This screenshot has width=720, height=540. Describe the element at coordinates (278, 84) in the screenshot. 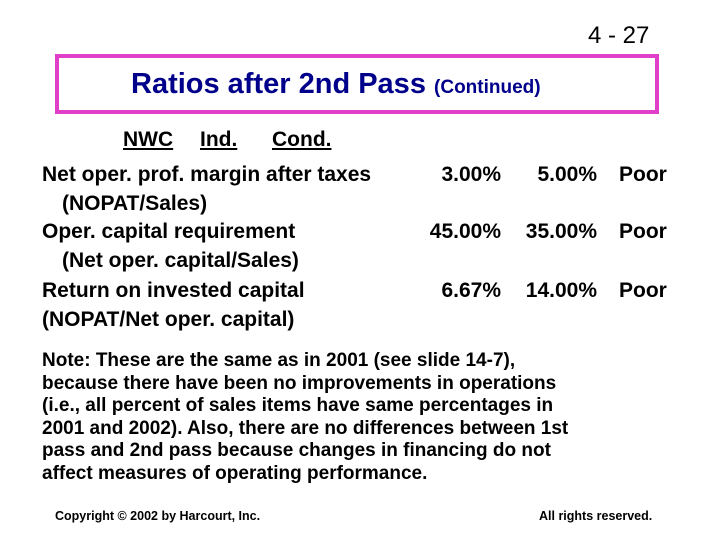

I see `slide-title-main: Ratios after 2nd Pass` at that location.